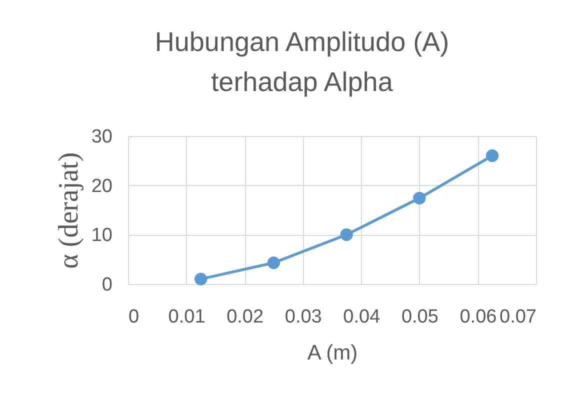 This screenshot has width=577, height=401. What do you see at coordinates (518, 317) in the screenshot?
I see `x-tick-label: 0.07` at bounding box center [518, 317].